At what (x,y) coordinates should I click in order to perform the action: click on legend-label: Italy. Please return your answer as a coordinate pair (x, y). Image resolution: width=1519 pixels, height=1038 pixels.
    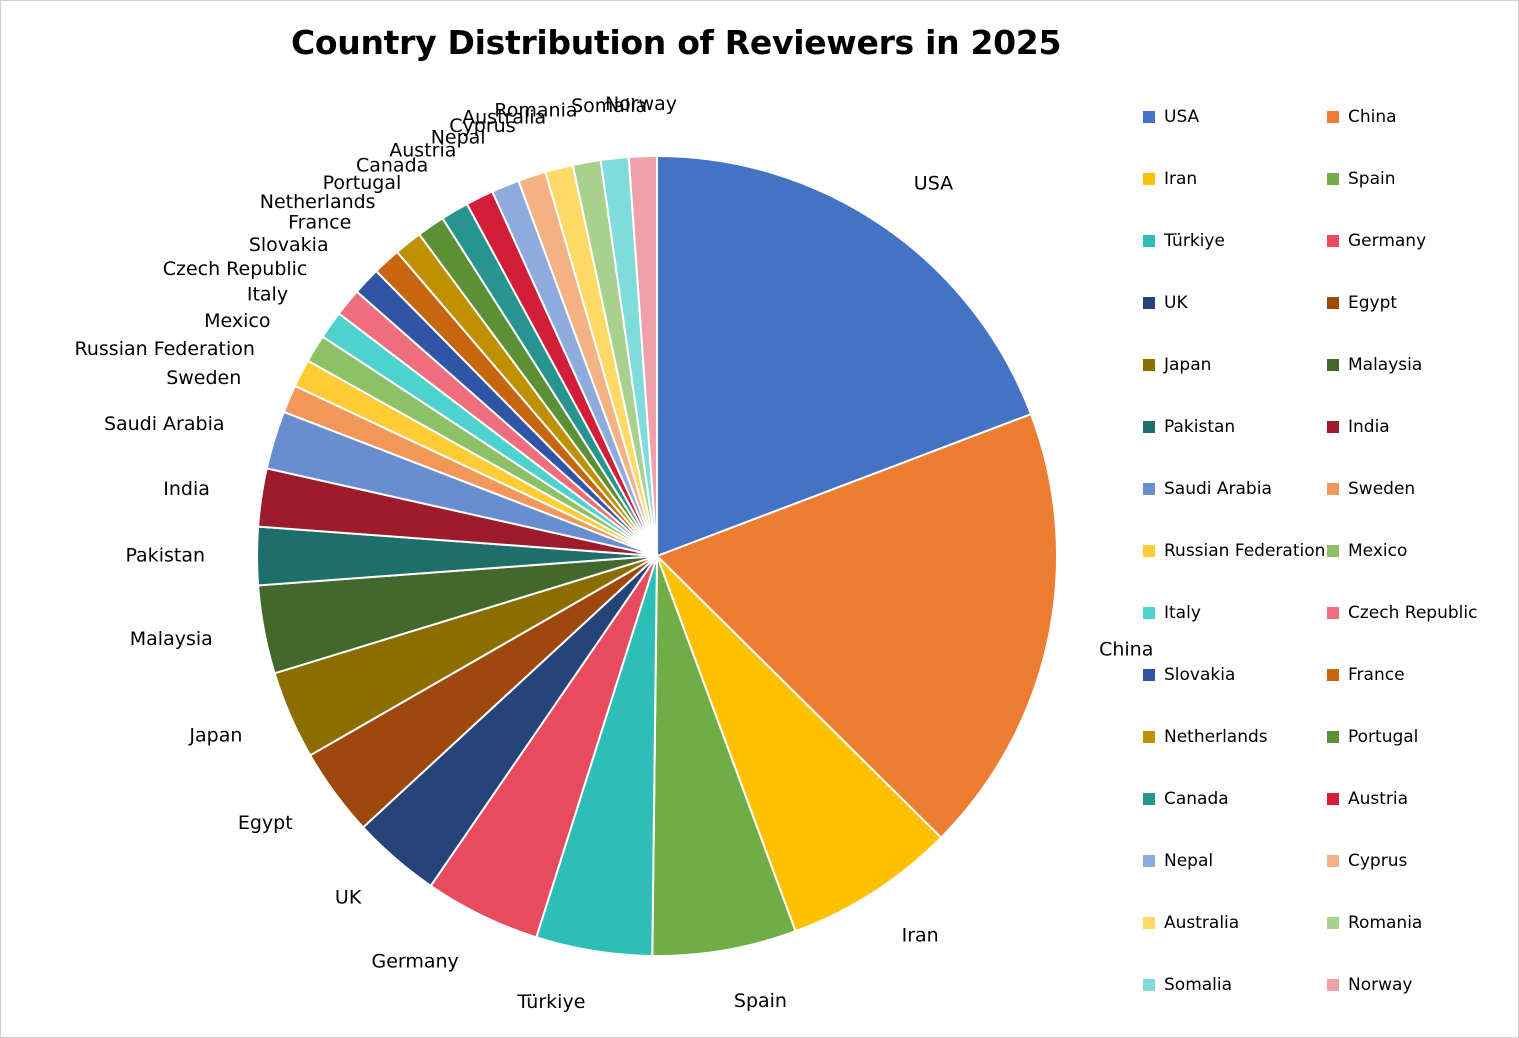
    Looking at the image, I should click on (1182, 613).